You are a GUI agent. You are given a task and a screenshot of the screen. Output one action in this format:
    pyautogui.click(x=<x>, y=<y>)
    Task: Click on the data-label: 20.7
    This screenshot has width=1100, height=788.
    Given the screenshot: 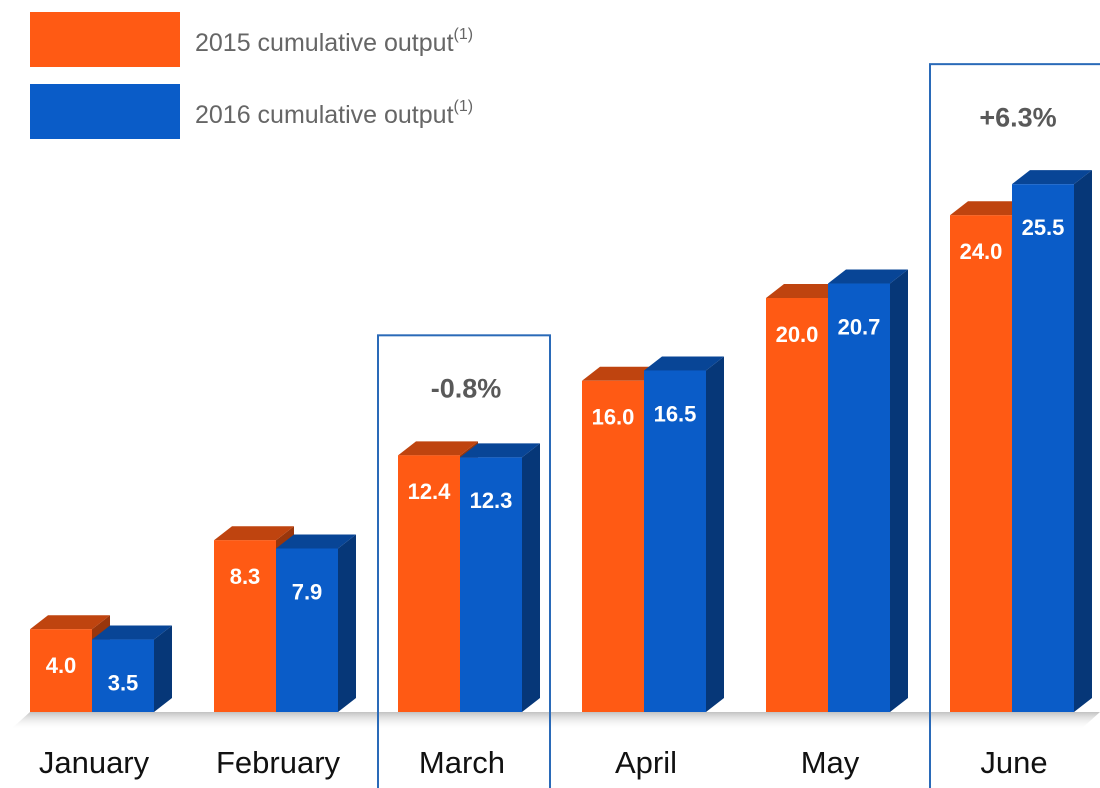 What is the action you would take?
    pyautogui.click(x=859, y=326)
    